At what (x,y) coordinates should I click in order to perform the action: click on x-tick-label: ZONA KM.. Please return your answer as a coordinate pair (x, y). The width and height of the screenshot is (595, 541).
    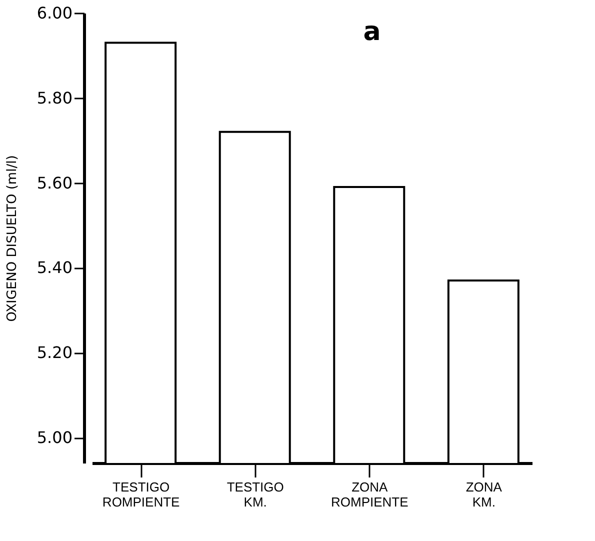
    Looking at the image, I should click on (484, 495).